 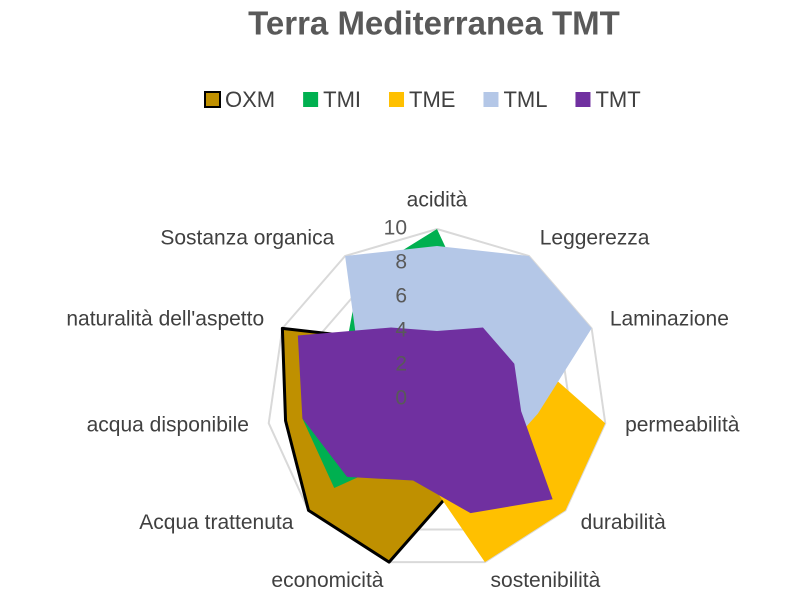 I want to click on category-label: sostenibilità, so click(x=546, y=580).